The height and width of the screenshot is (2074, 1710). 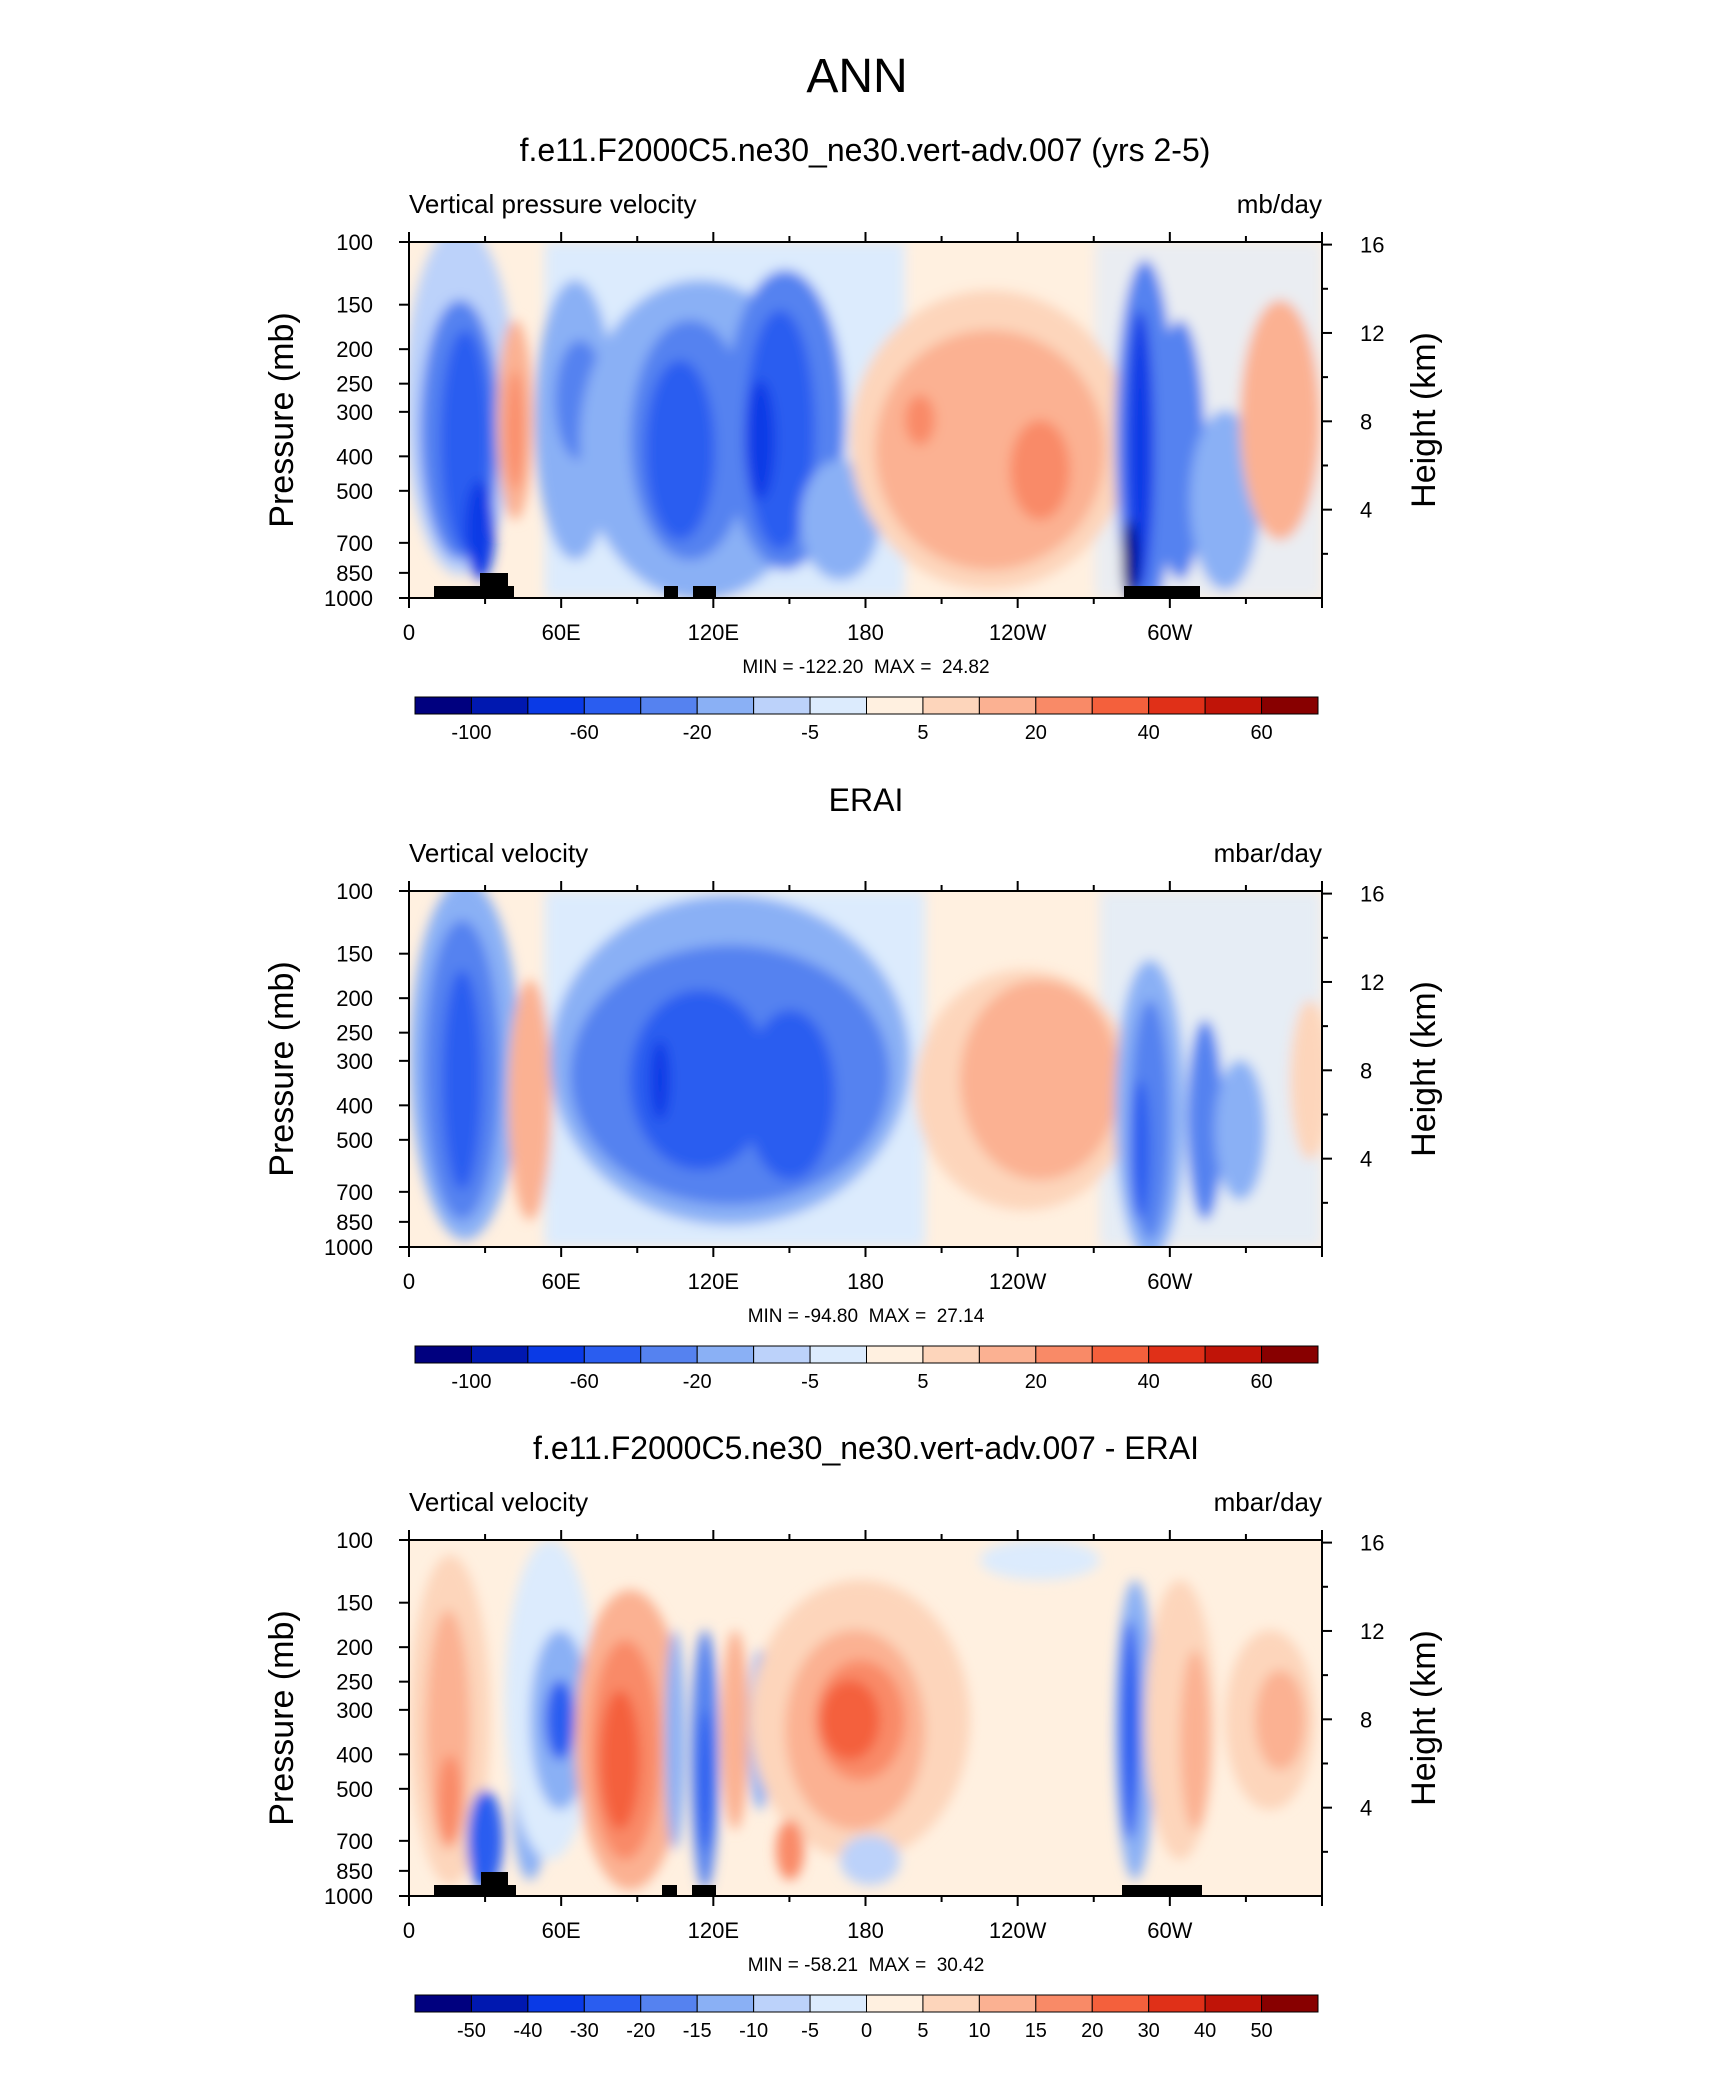 What do you see at coordinates (561, 632) in the screenshot?
I see `x-tick-label: 60E` at bounding box center [561, 632].